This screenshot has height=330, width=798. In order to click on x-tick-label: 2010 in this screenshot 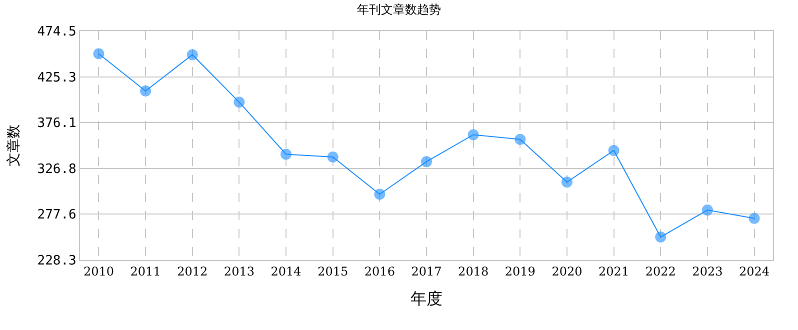, I will do `click(98, 271)`.